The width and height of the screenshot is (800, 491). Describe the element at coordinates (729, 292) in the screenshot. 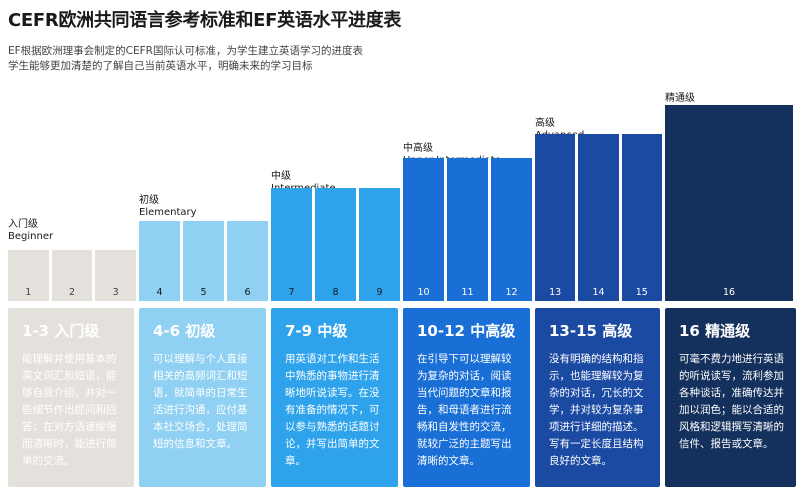

I see `level-number: 16` at that location.